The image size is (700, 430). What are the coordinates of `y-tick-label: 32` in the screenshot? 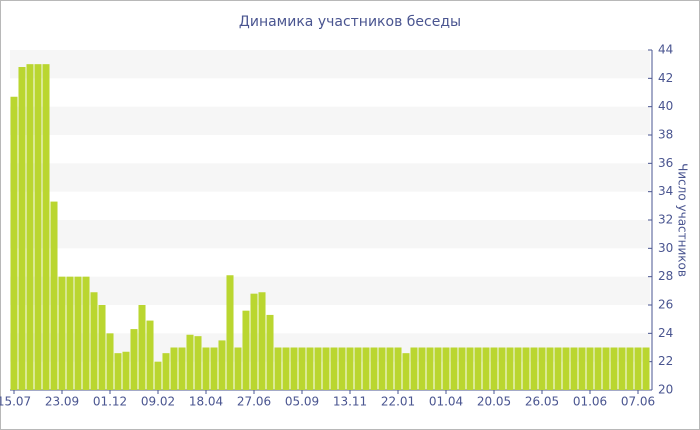 It's located at (665, 220).